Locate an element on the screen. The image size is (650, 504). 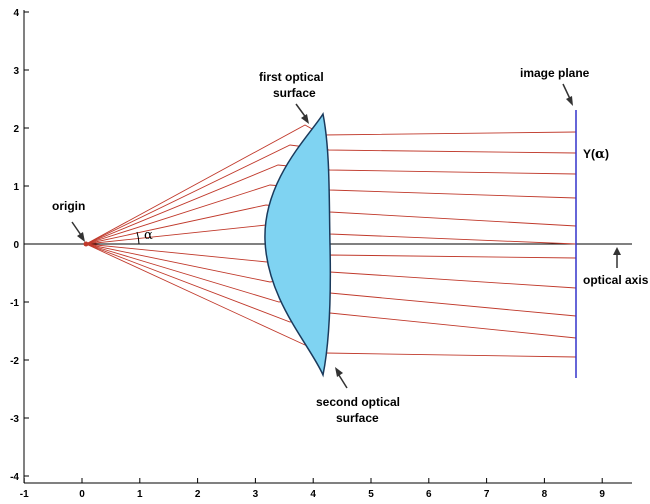
first-surface-label-line2: surface is located at coordinates (294, 93).